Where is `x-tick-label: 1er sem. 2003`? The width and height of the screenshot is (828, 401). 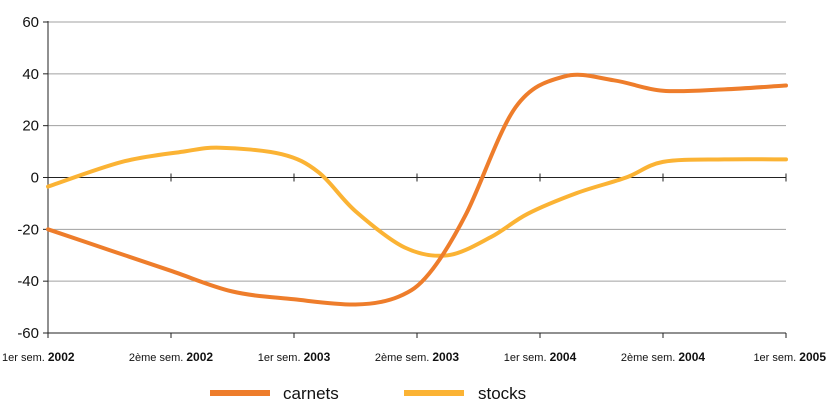 x-tick-label: 1er sem. 2003 is located at coordinates (294, 357).